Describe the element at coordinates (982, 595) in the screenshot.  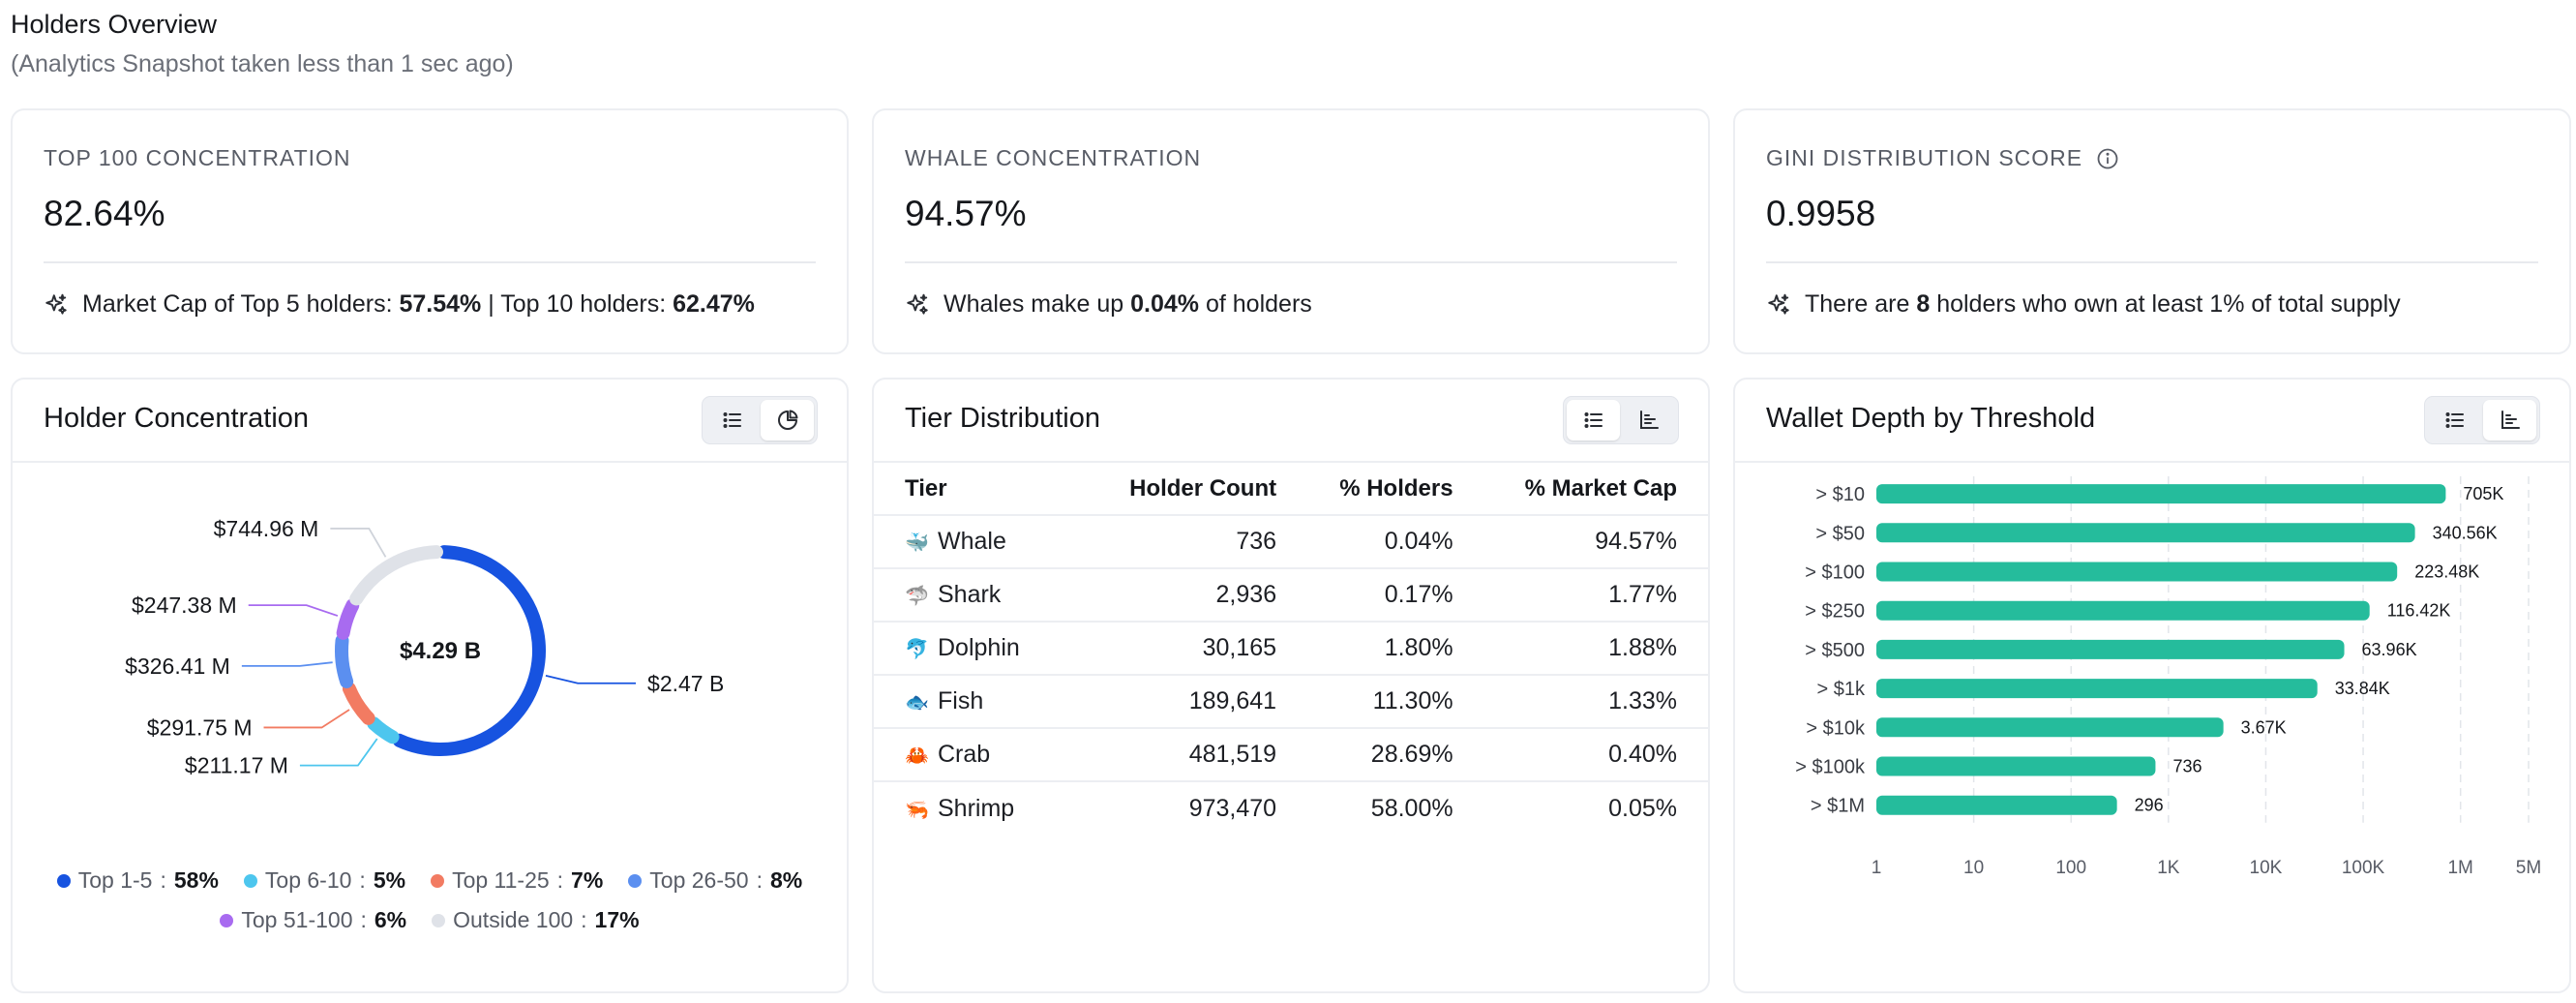
I see `tier-cell: 🦈 Shark` at that location.